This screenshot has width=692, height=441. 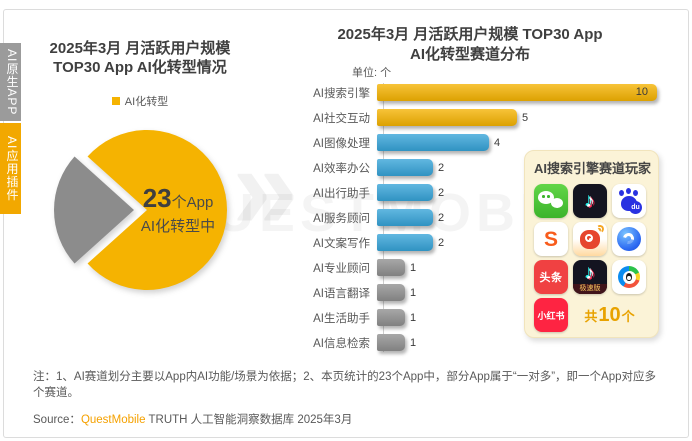 What do you see at coordinates (496, 342) in the screenshot?
I see `bar-row: AI信息检索 1` at bounding box center [496, 342].